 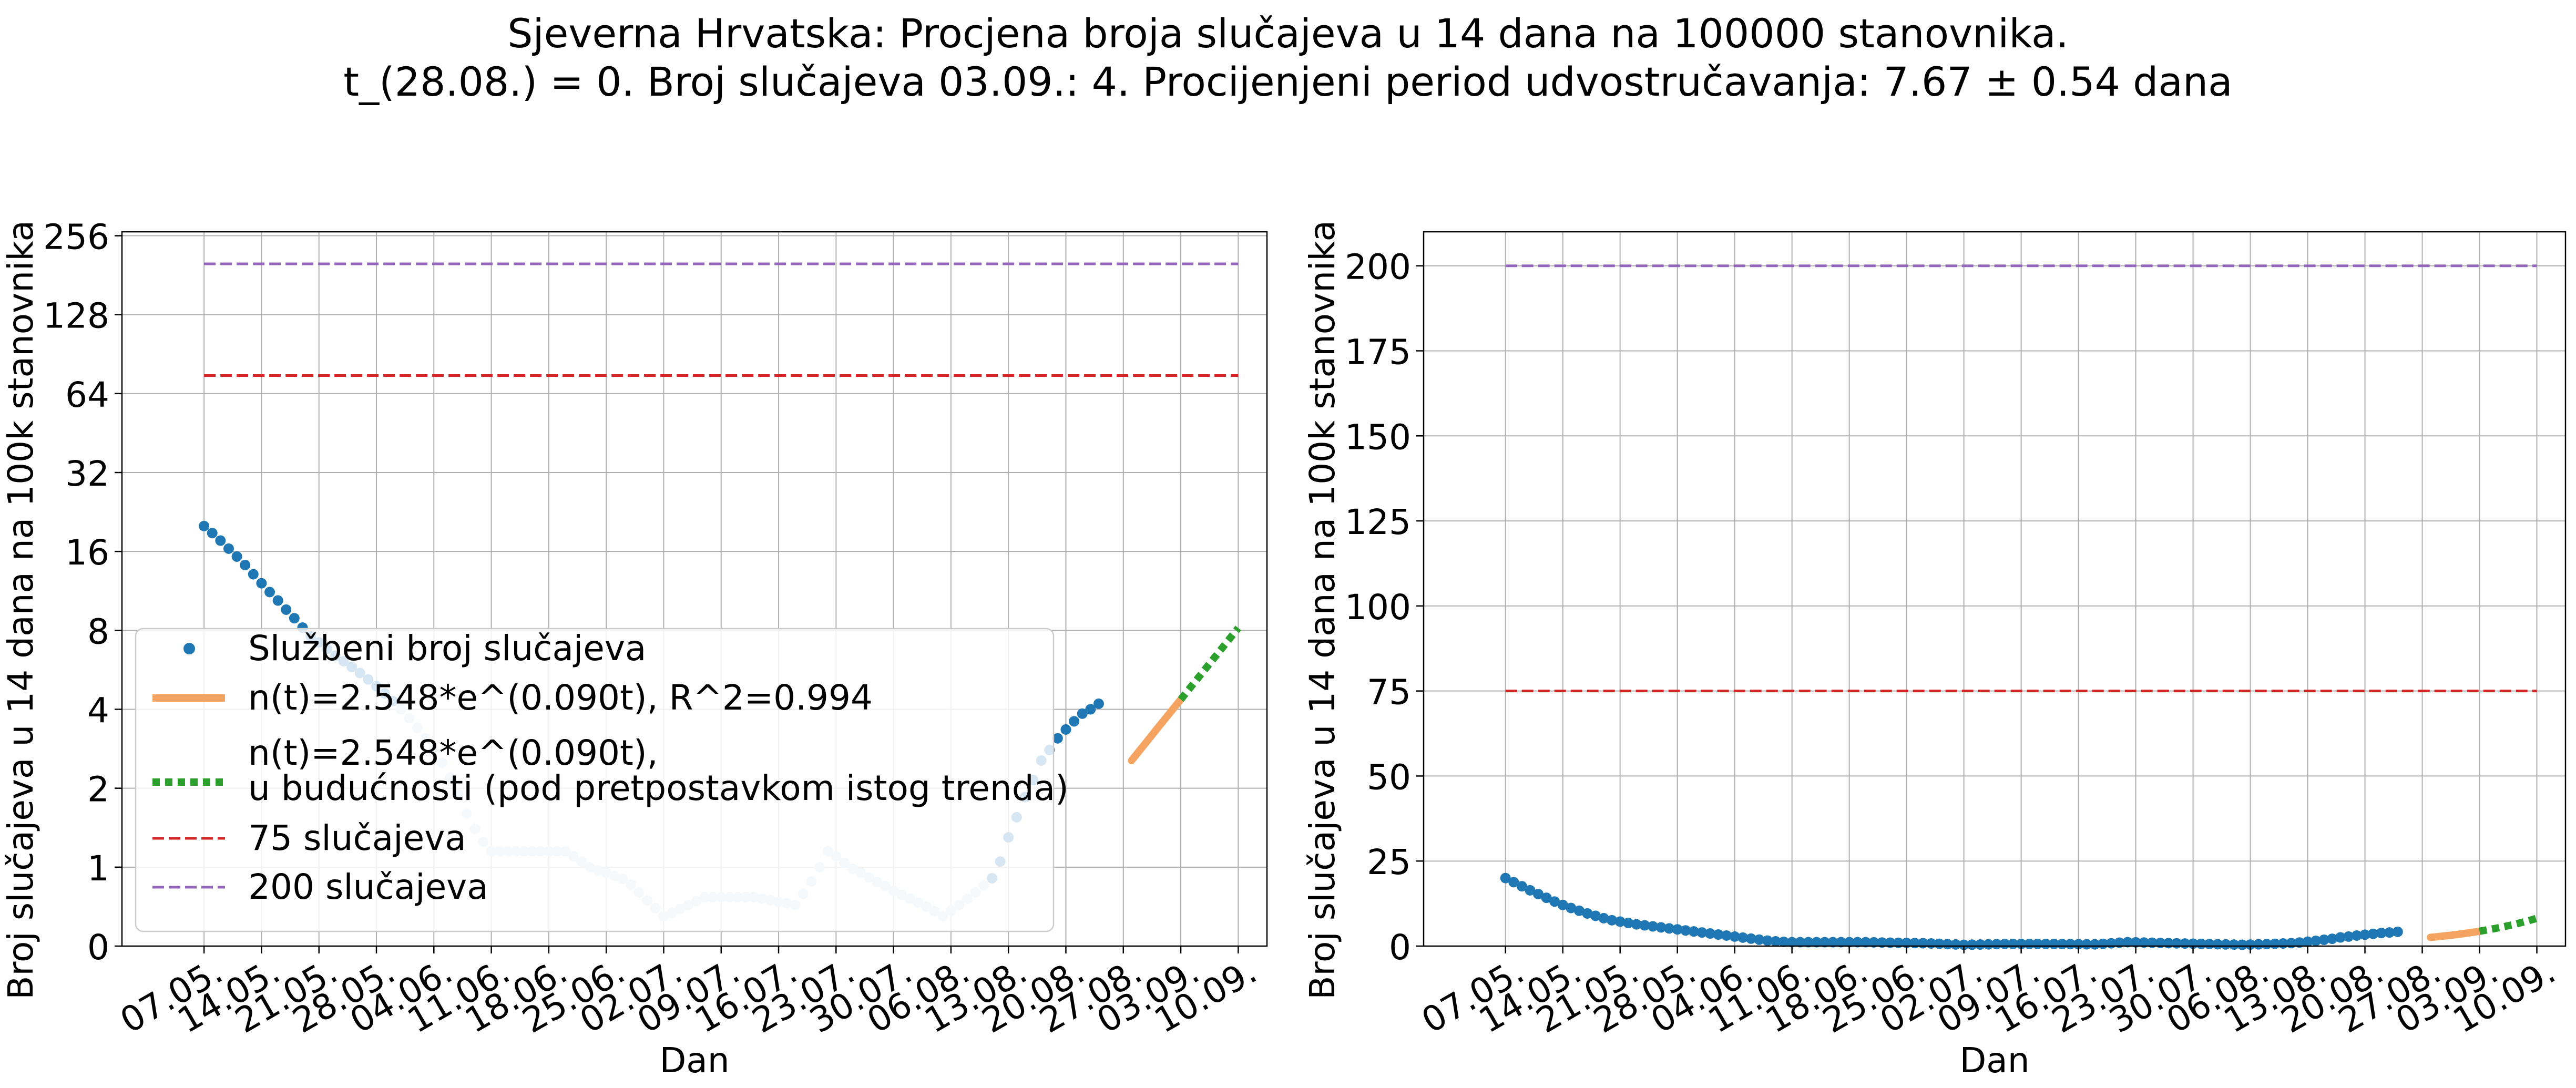 I want to click on y-tick-label: 64, so click(x=87, y=395).